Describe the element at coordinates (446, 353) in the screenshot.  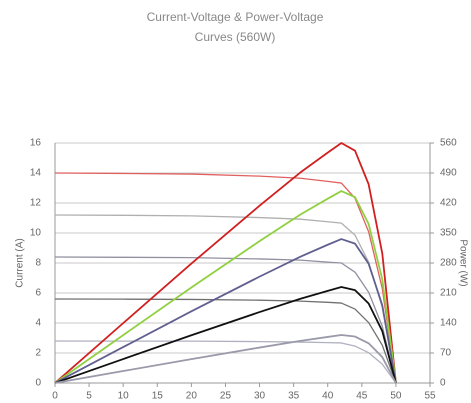
I see `y2-tick-label: 70` at that location.